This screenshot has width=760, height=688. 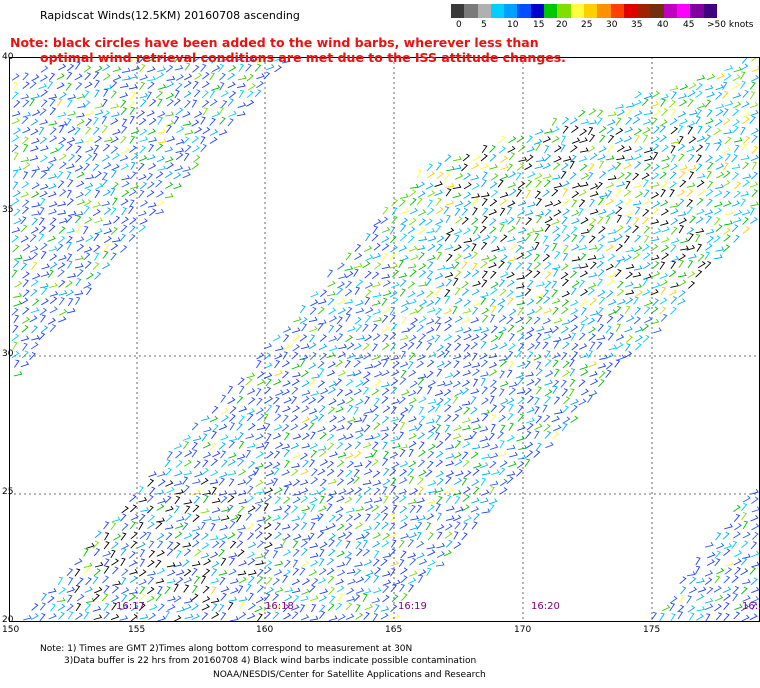 What do you see at coordinates (663, 25) in the screenshot?
I see `legend-label: 40` at bounding box center [663, 25].